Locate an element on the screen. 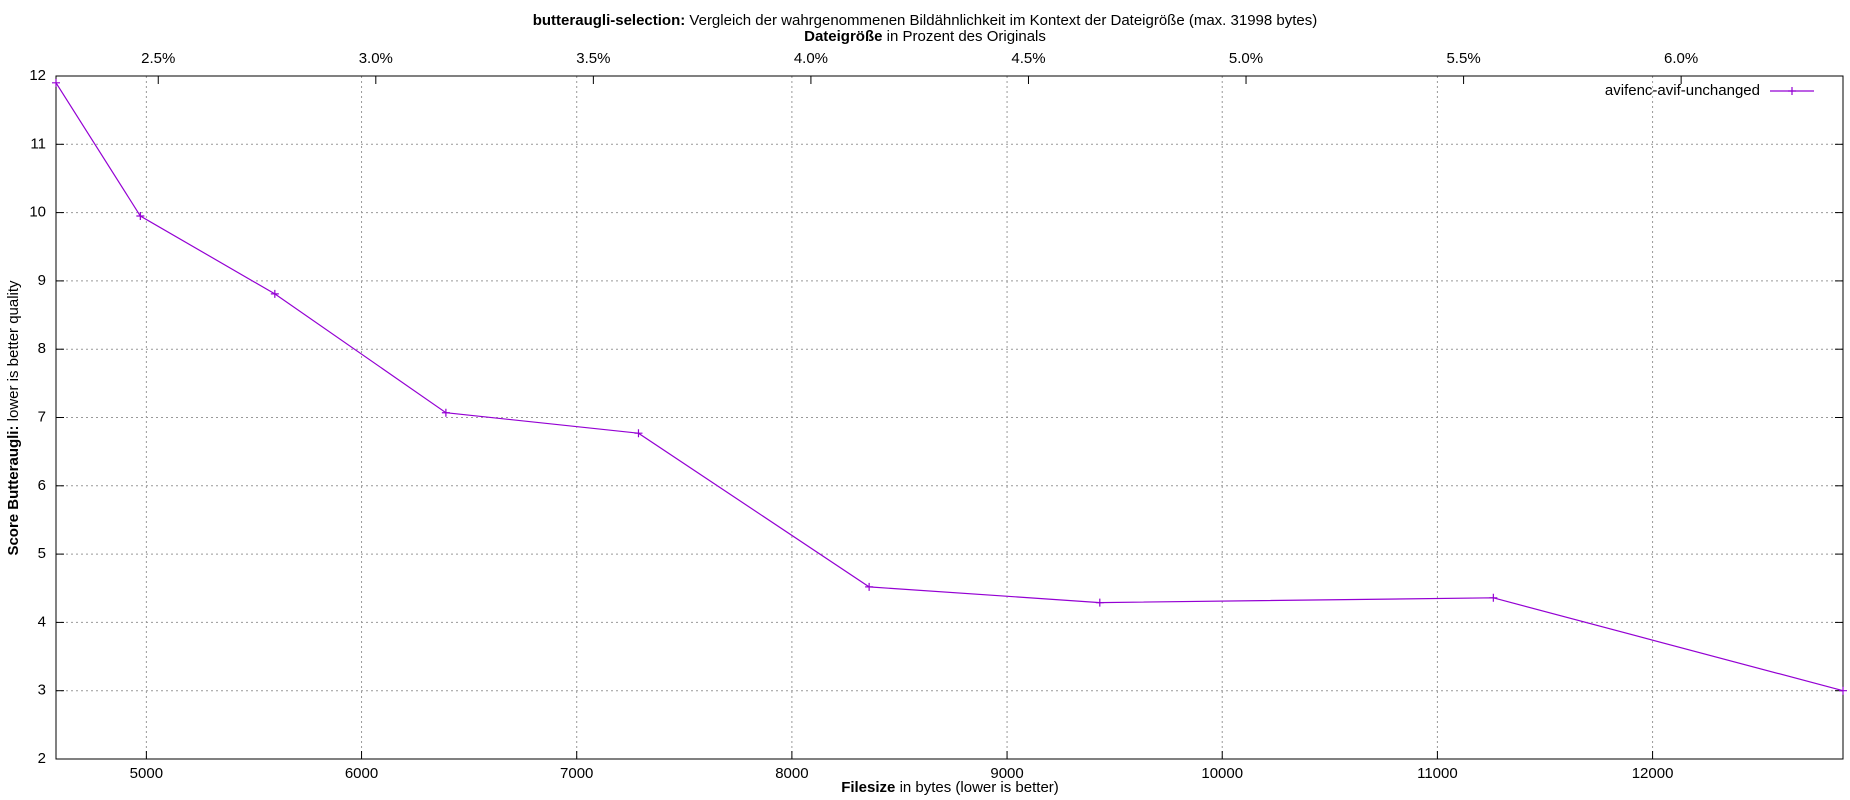 The width and height of the screenshot is (1850, 800). legend-label: avifenc-avif-unchanged is located at coordinates (1682, 90).